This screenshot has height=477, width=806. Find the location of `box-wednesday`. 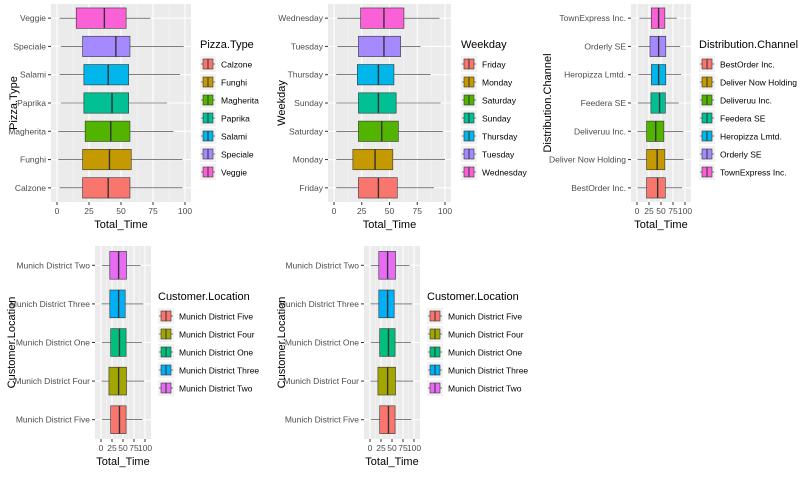

box-wednesday is located at coordinates (388, 18).